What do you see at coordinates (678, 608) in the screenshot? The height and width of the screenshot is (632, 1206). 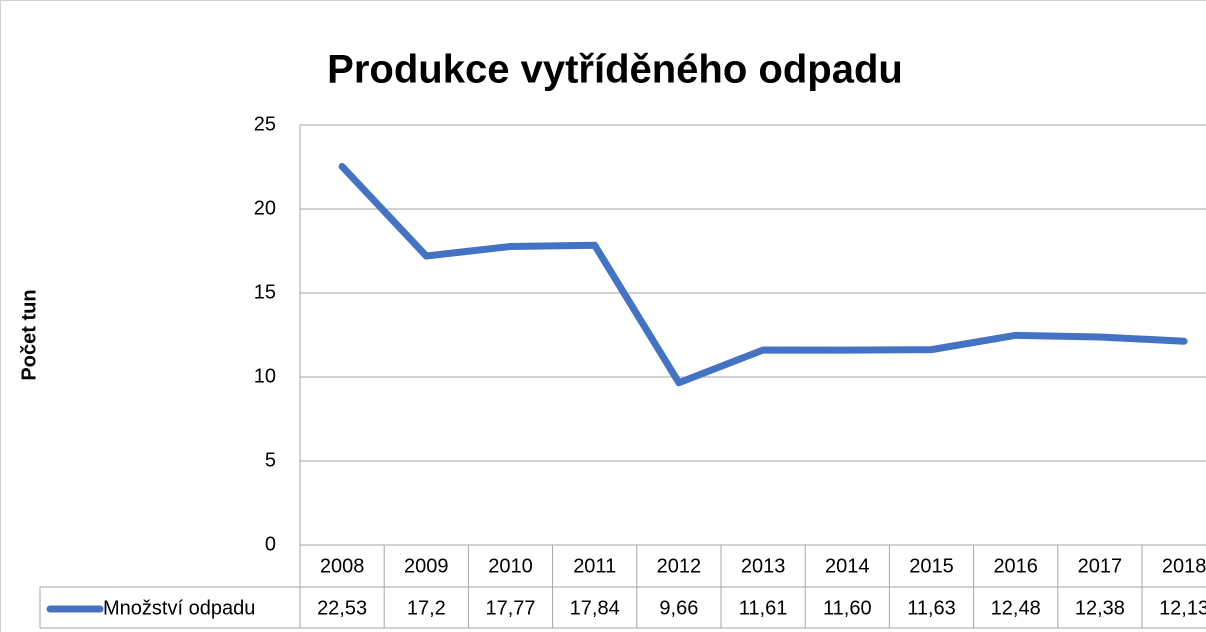 I see `data-label: 9,66` at bounding box center [678, 608].